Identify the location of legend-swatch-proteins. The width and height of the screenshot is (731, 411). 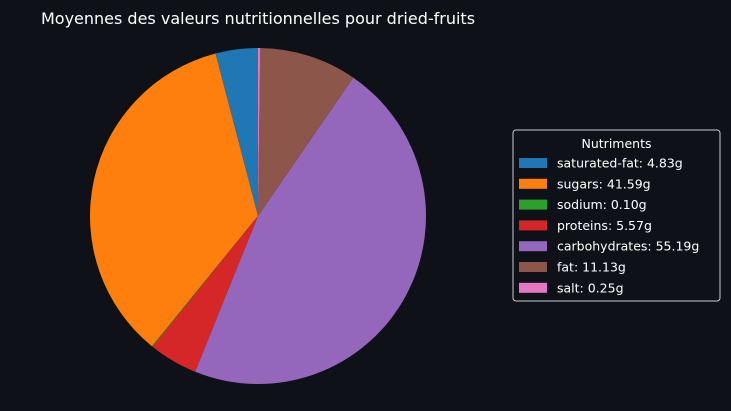
(533, 225).